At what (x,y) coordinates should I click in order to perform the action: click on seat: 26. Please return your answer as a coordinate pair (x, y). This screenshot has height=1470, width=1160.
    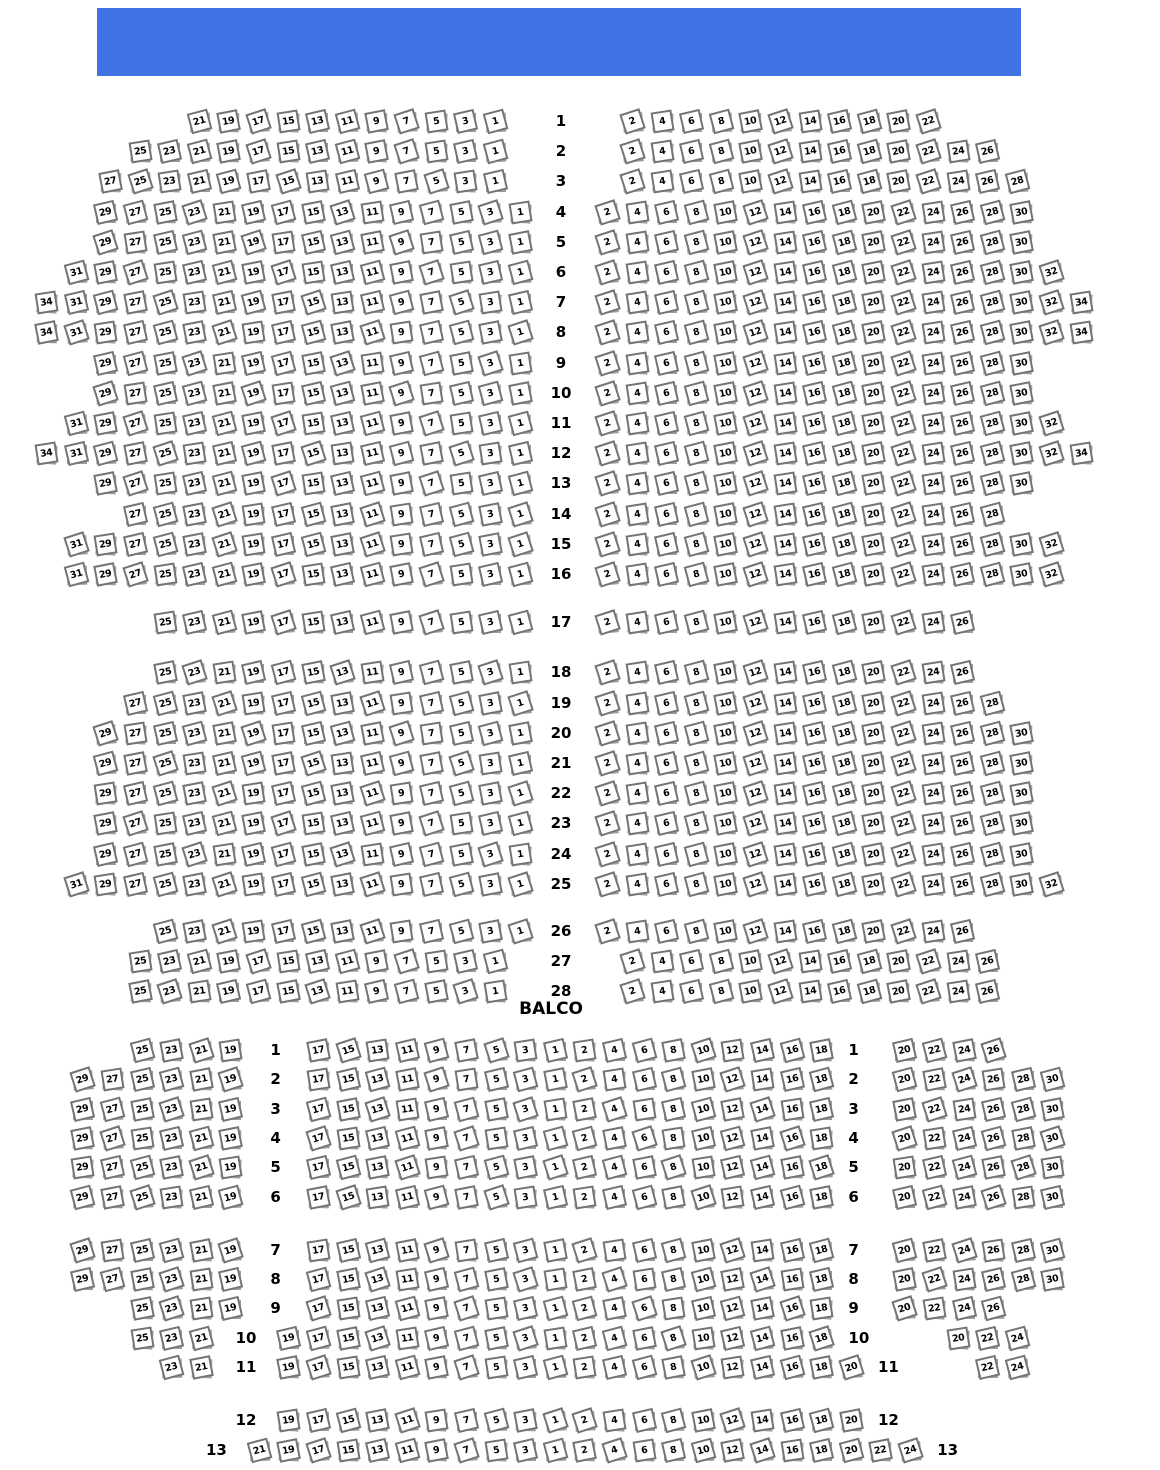
    Looking at the image, I should click on (962, 302).